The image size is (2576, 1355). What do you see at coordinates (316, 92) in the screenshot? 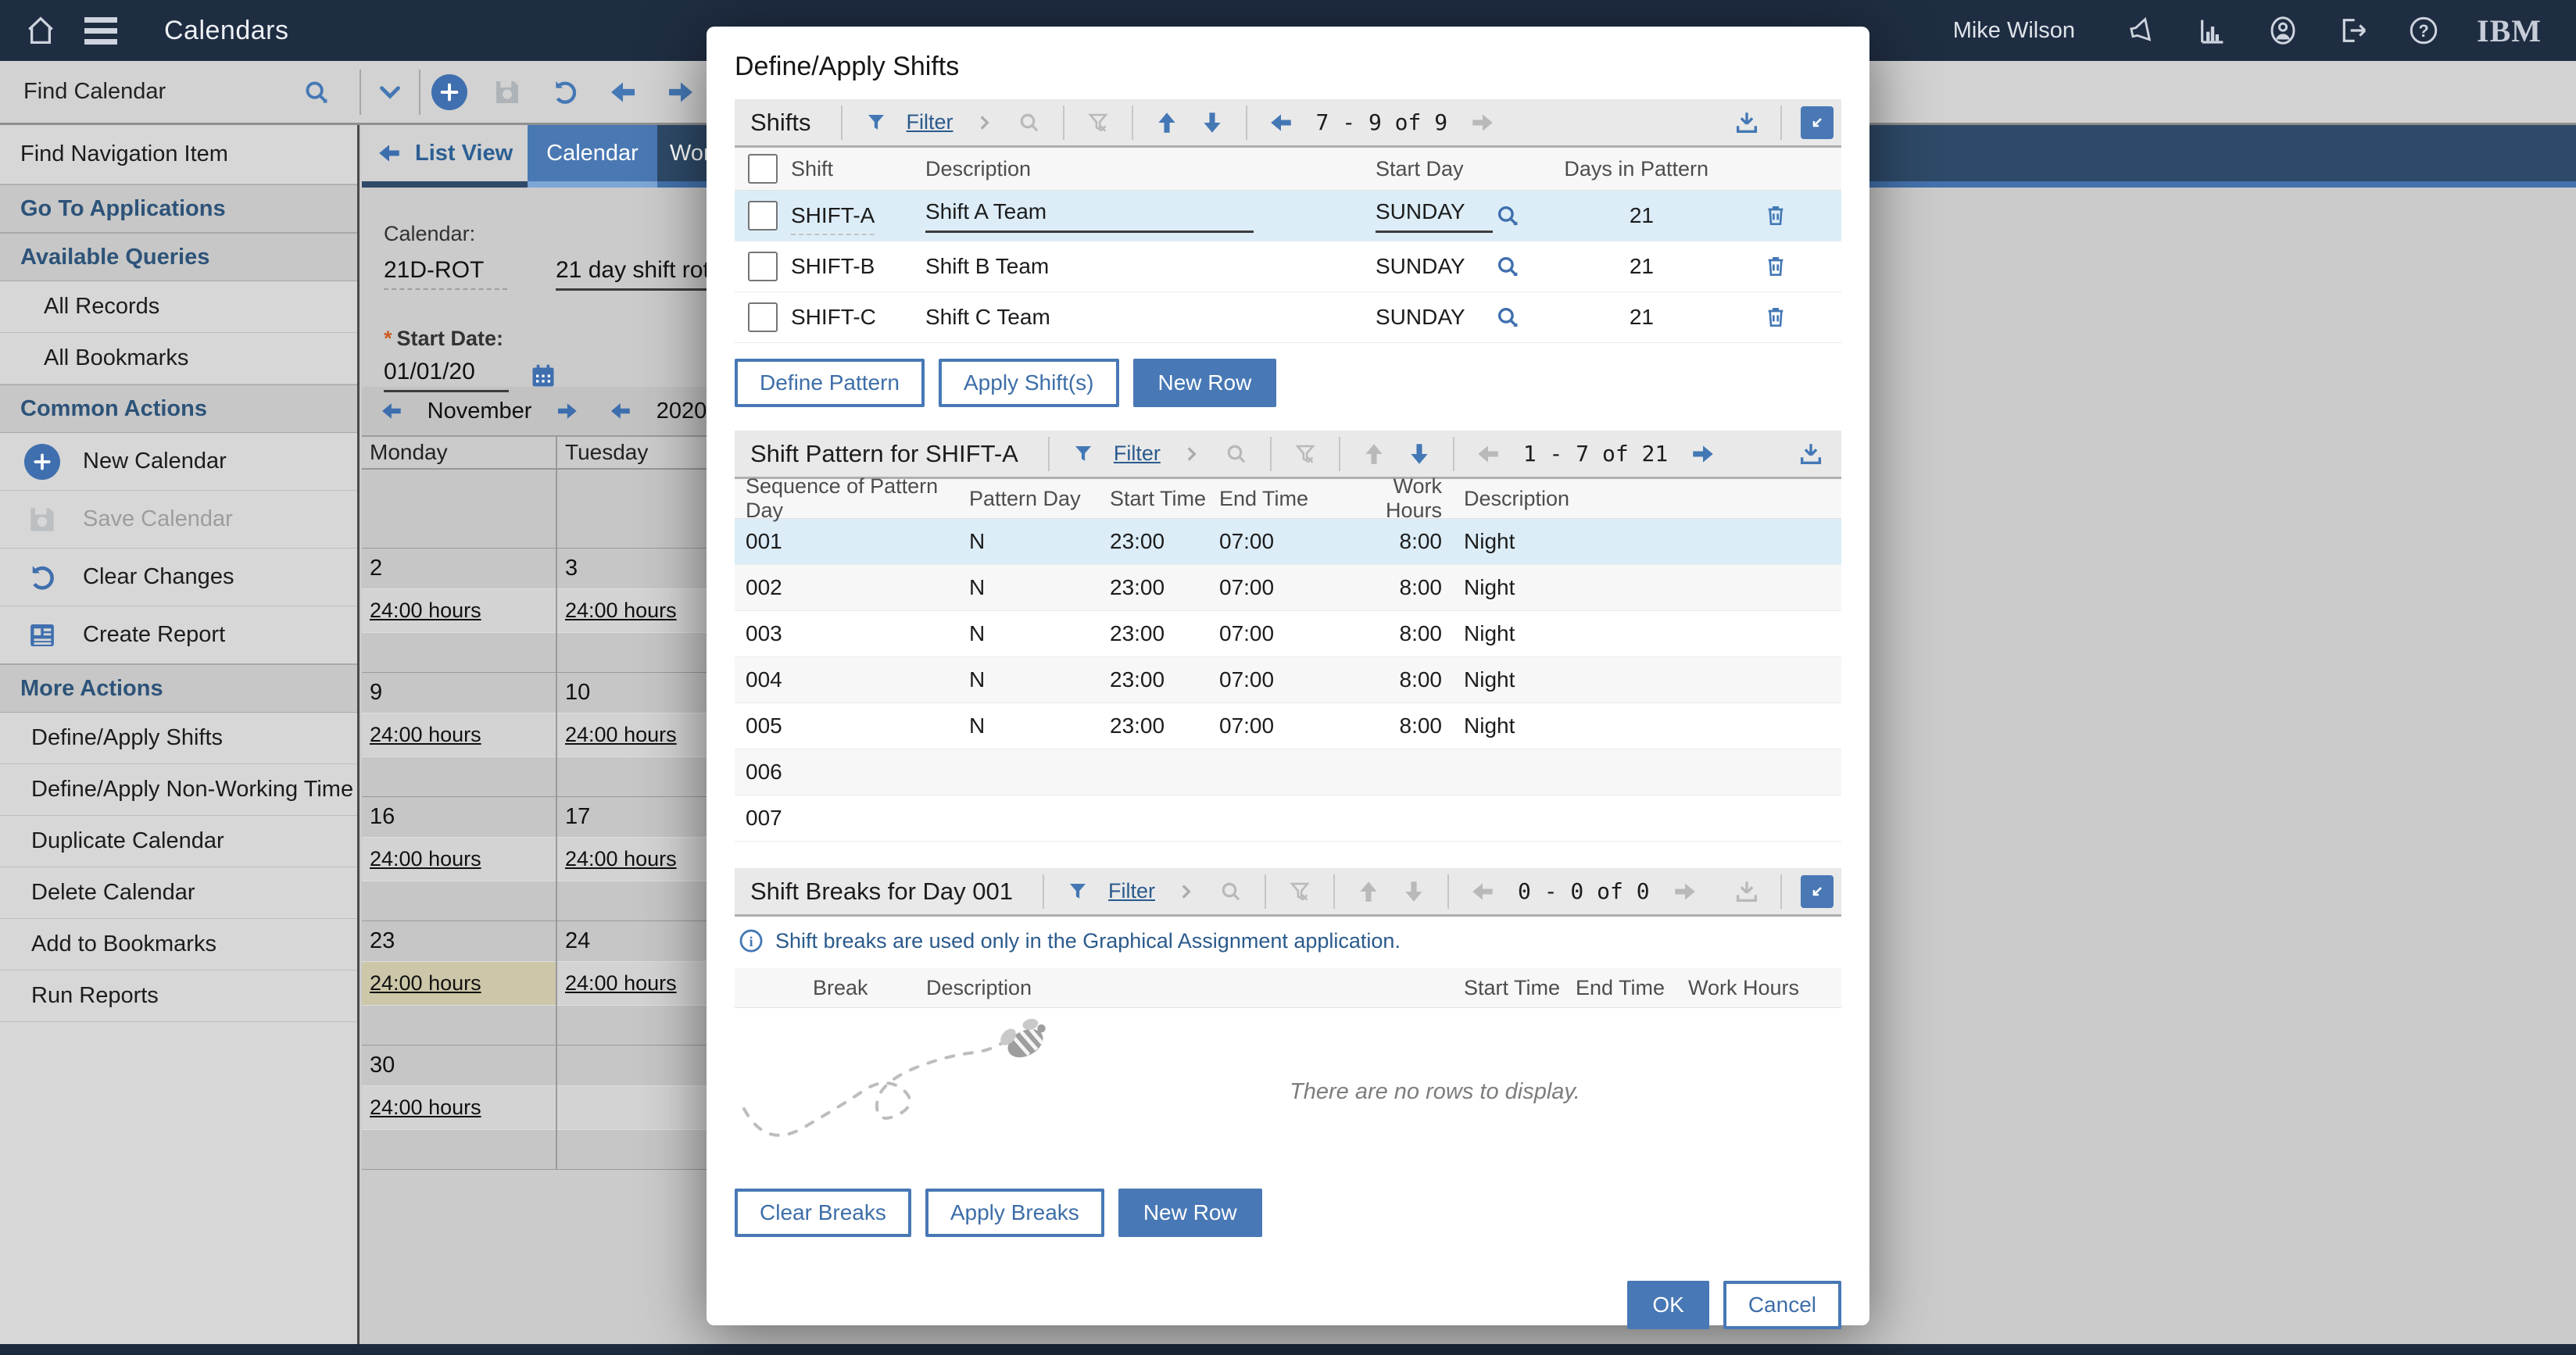
I see `search-icon` at bounding box center [316, 92].